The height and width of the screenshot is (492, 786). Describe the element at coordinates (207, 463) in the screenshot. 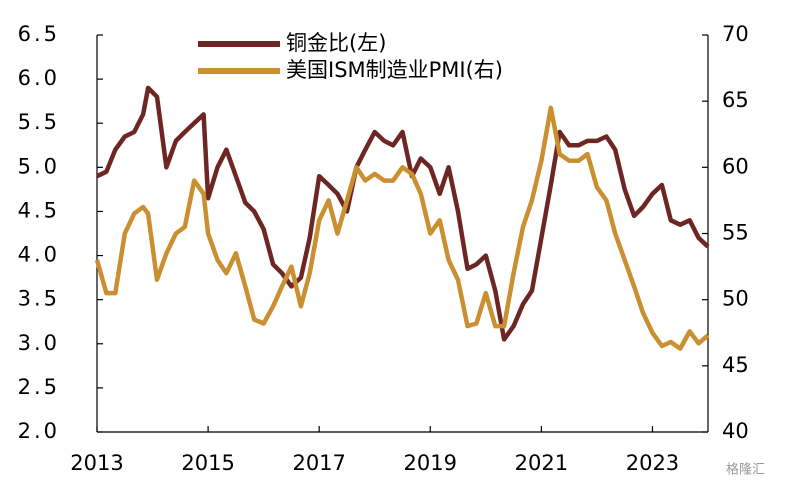

I see `x-tick-label: 2015` at that location.